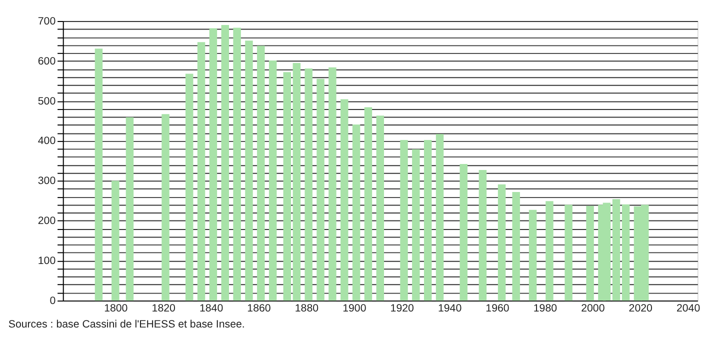 The height and width of the screenshot is (340, 710). Describe the element at coordinates (47, 221) in the screenshot. I see `y-tick-label: 200` at that location.